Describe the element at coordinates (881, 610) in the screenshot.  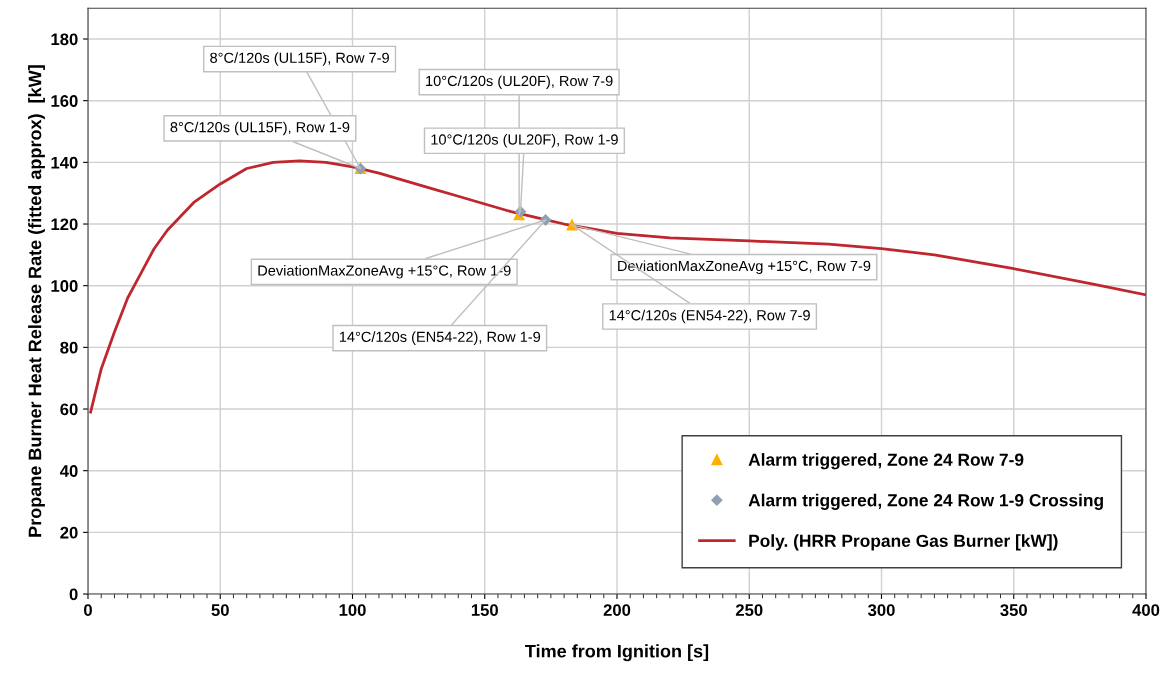
I see `x-tick-label: 300` at that location.